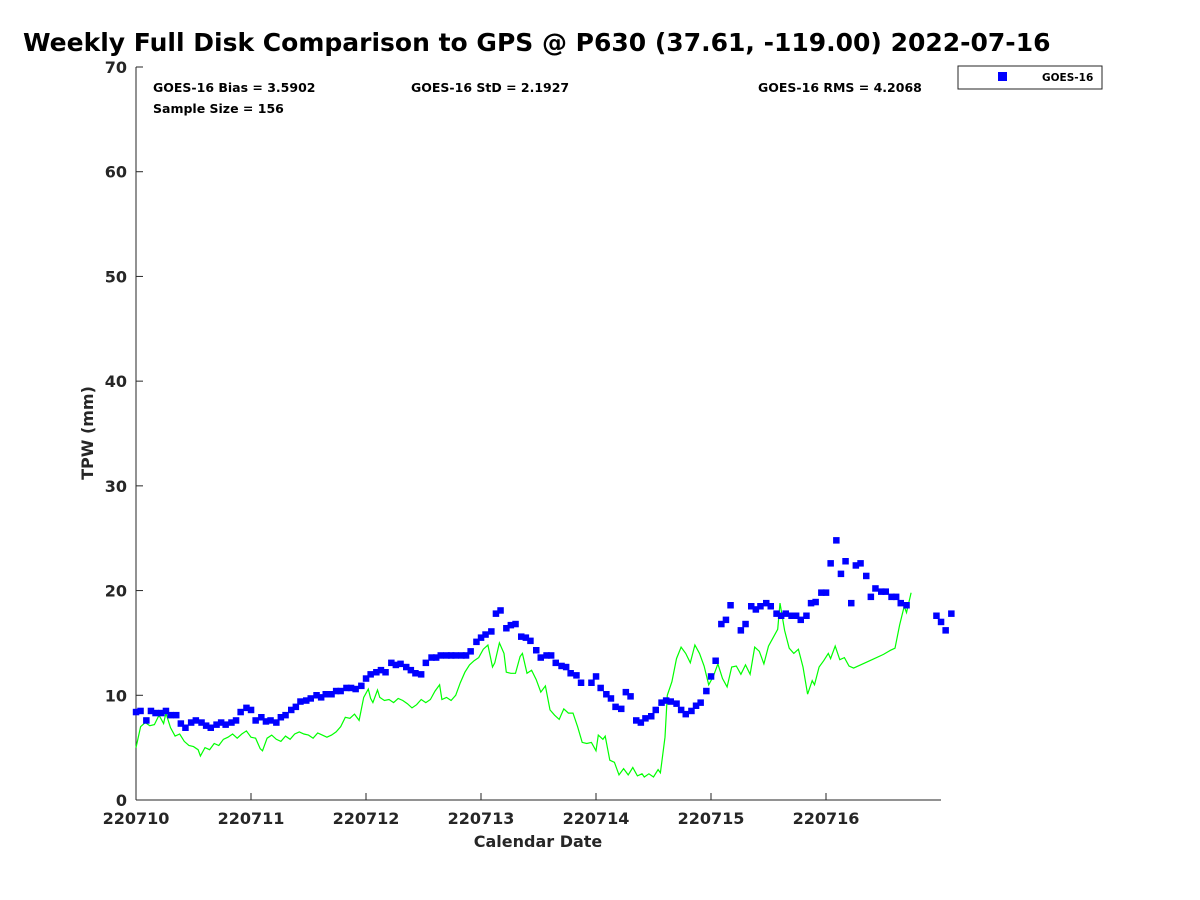 This screenshot has width=1200, height=900. What do you see at coordinates (1030, 77) in the screenshot?
I see `legend: GOES-16` at bounding box center [1030, 77].